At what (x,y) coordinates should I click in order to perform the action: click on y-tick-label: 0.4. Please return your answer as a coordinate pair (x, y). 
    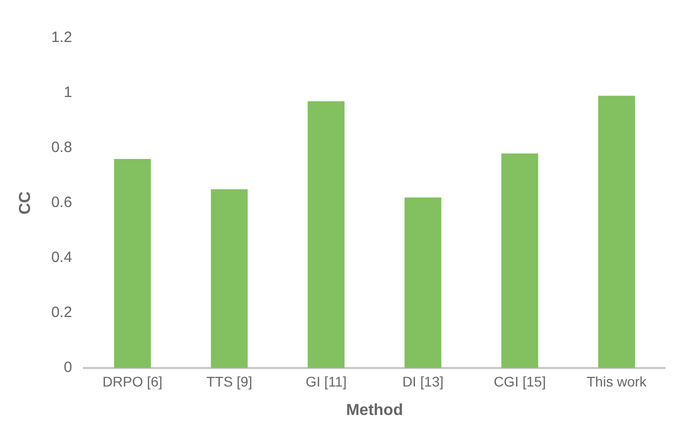
    Looking at the image, I should click on (61, 257).